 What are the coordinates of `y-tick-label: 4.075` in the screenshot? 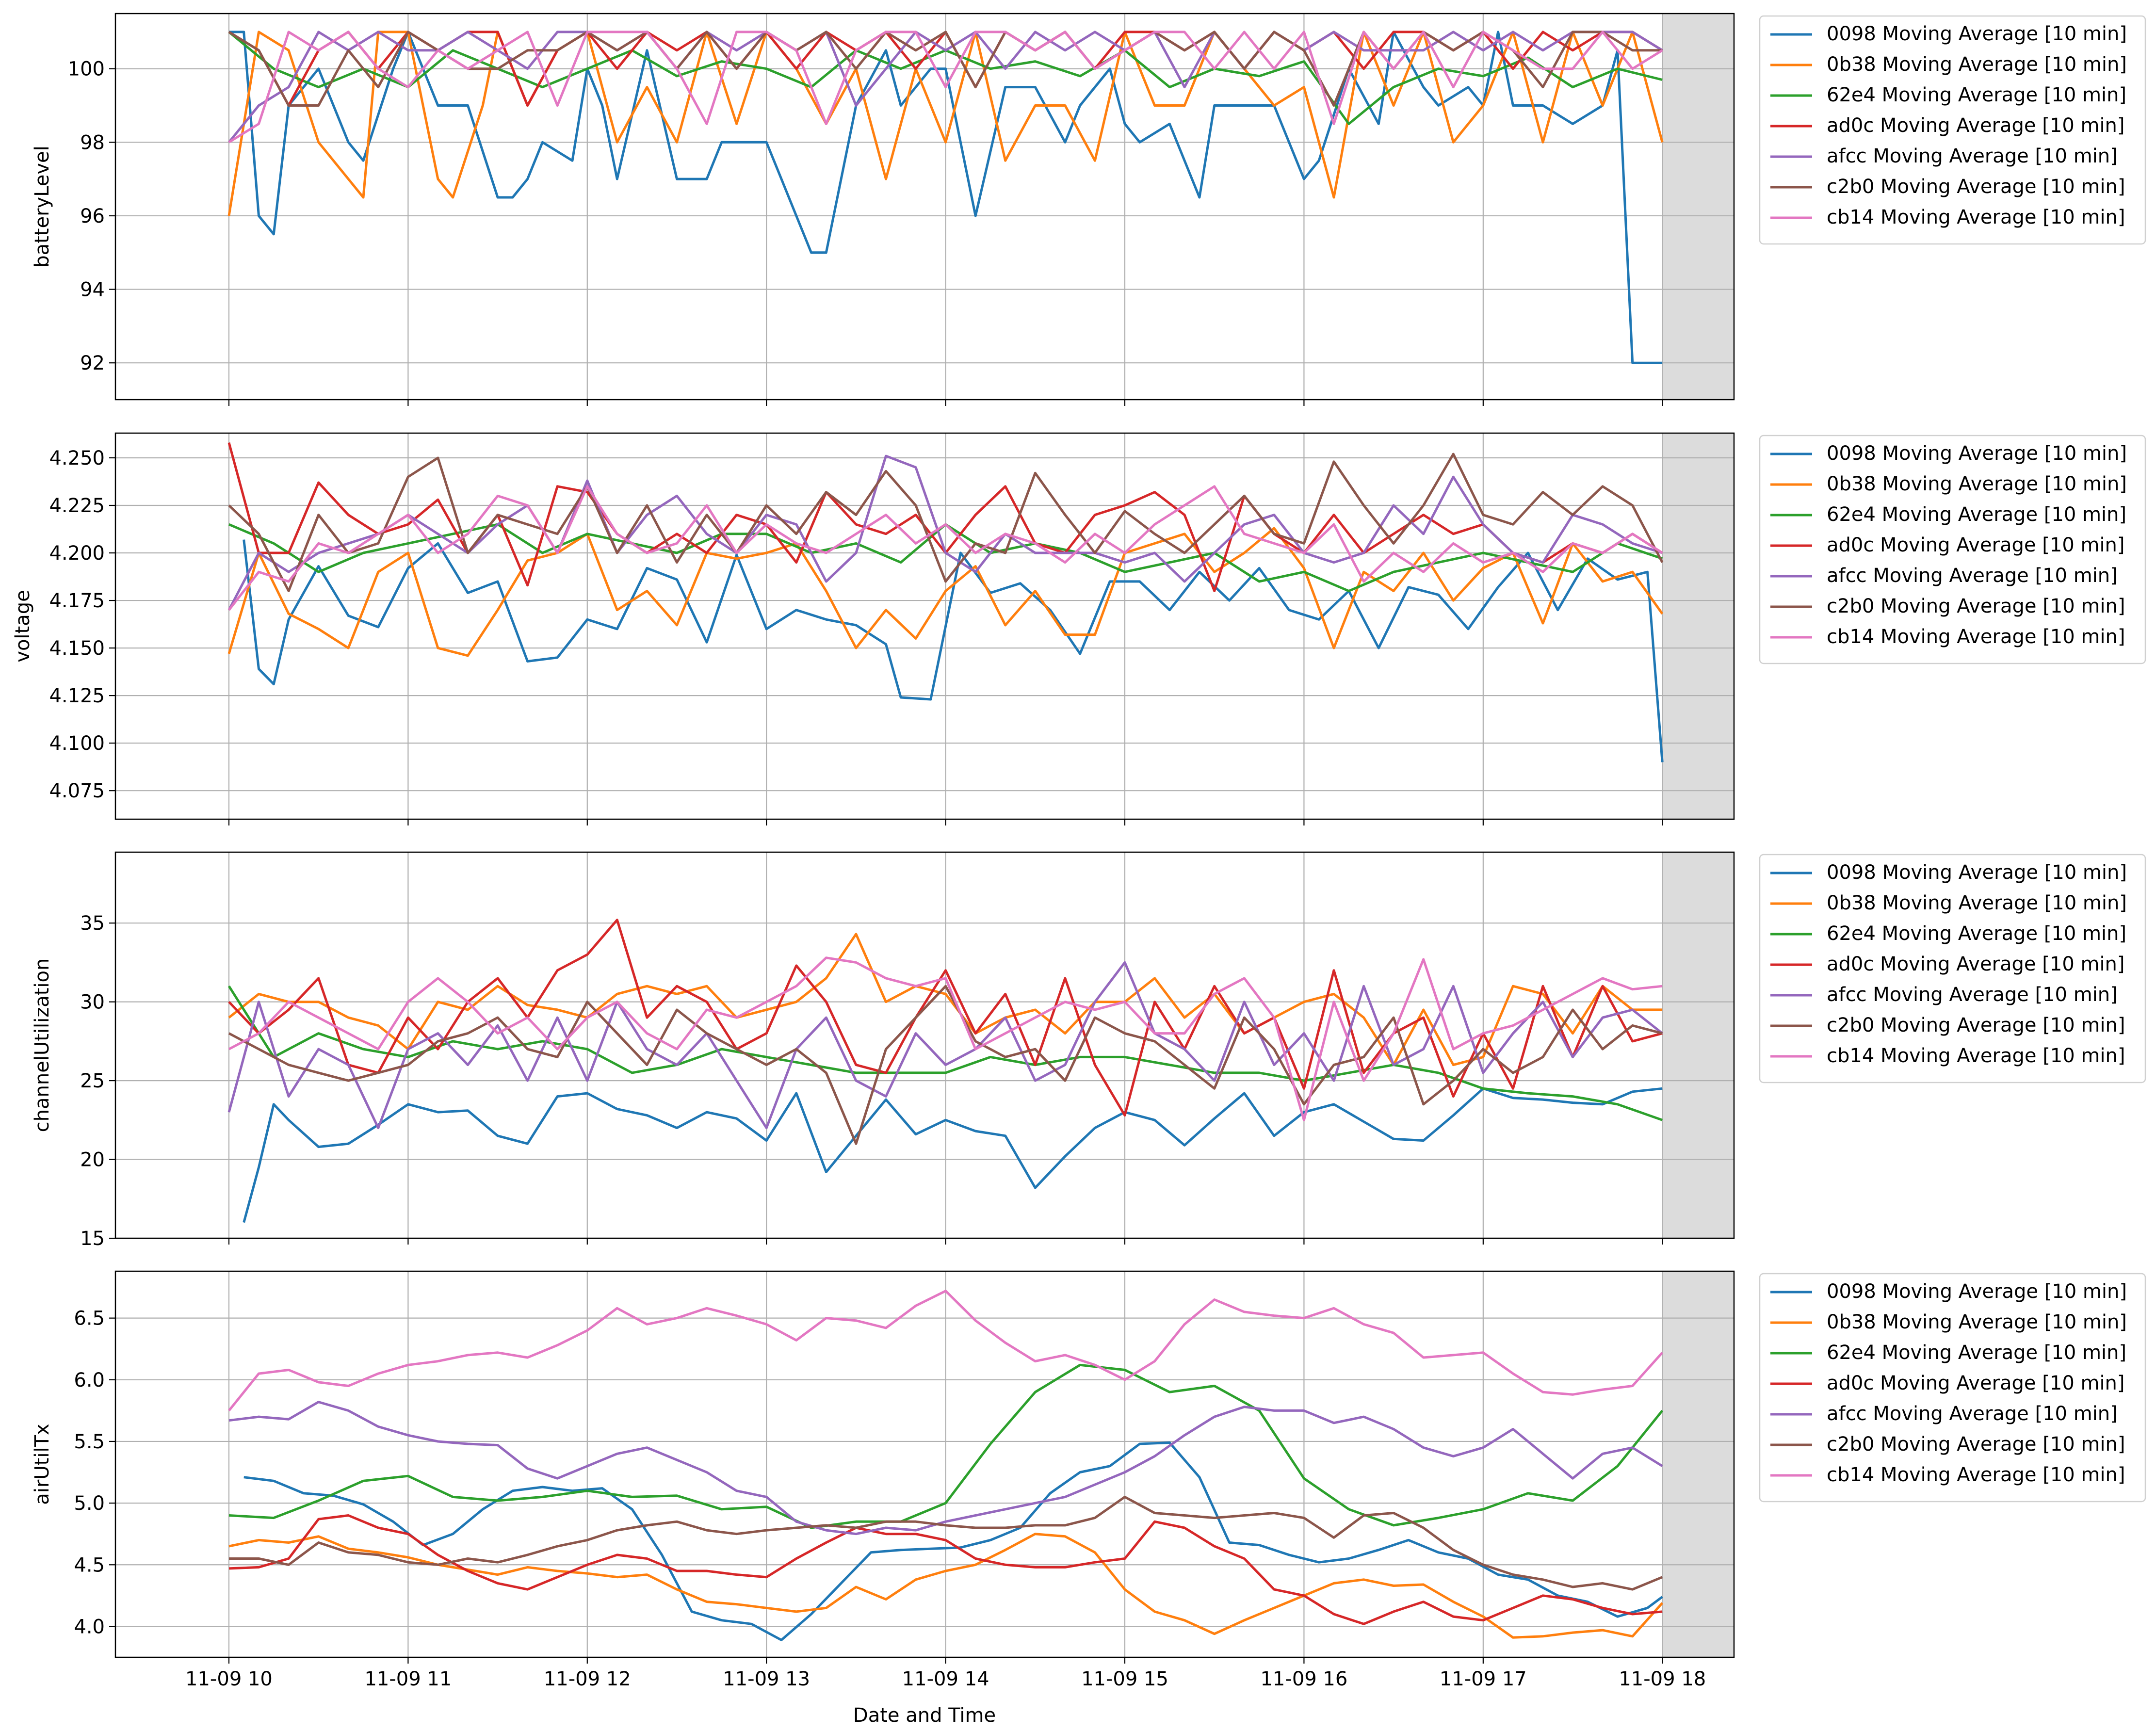 It's located at (77, 791).